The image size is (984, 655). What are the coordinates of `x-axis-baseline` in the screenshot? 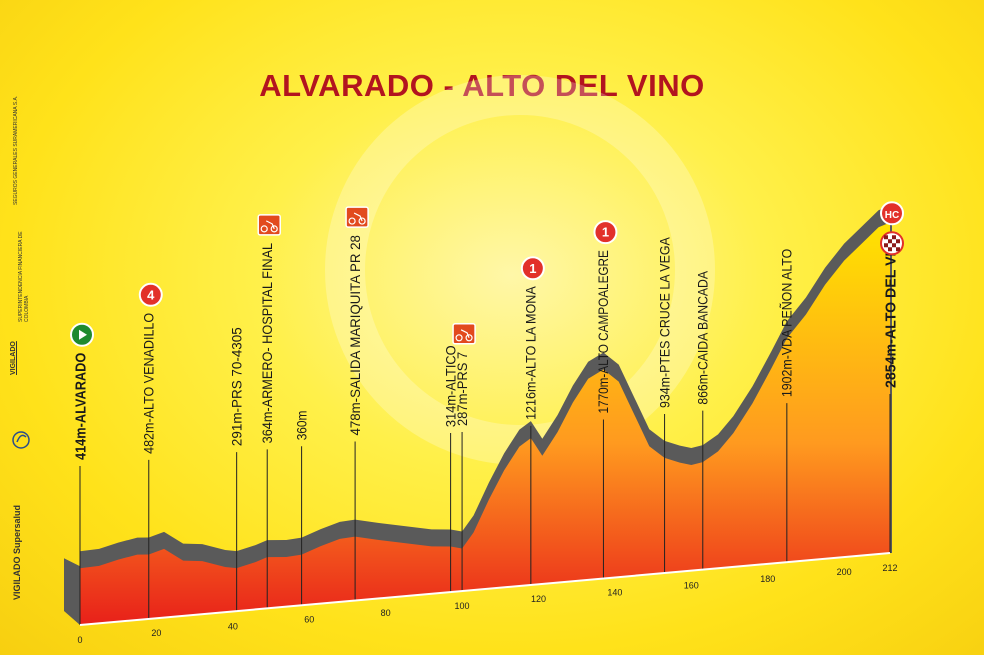 It's located at (485, 589).